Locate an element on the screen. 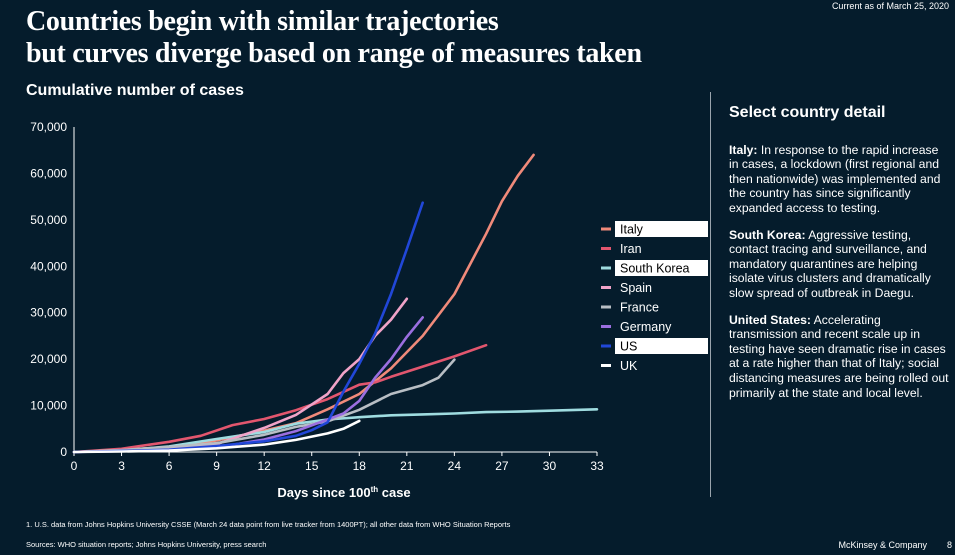 Image resolution: width=955 pixels, height=555 pixels. x-axis-label-superscript: th is located at coordinates (375, 489).